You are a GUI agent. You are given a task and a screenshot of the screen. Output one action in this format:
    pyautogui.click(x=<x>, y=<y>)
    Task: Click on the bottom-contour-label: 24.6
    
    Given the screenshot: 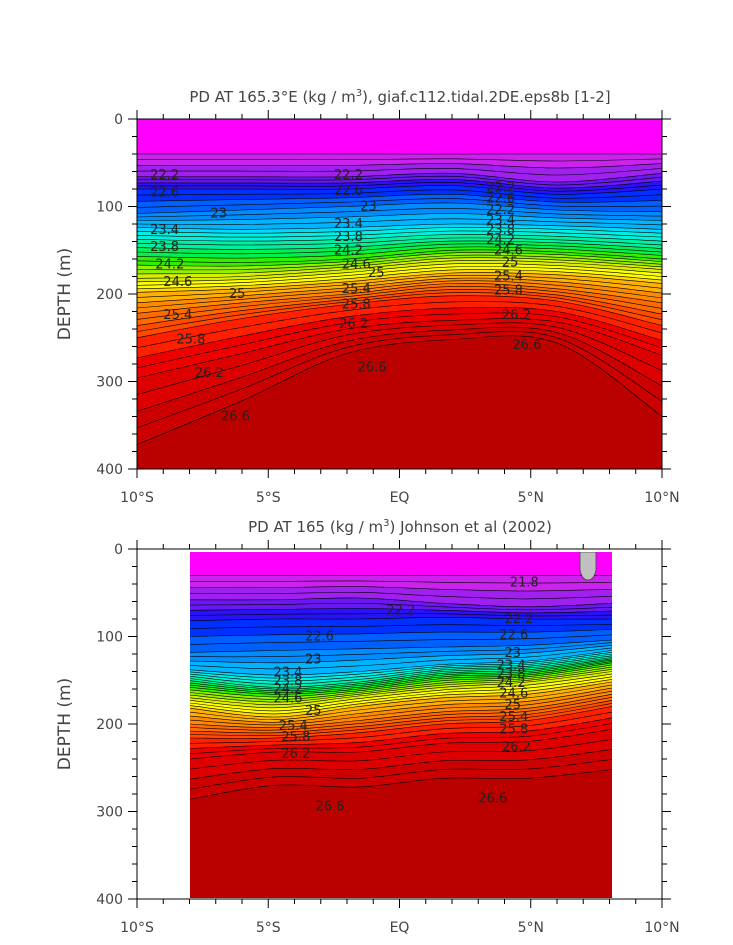 What is the action you would take?
    pyautogui.click(x=288, y=699)
    